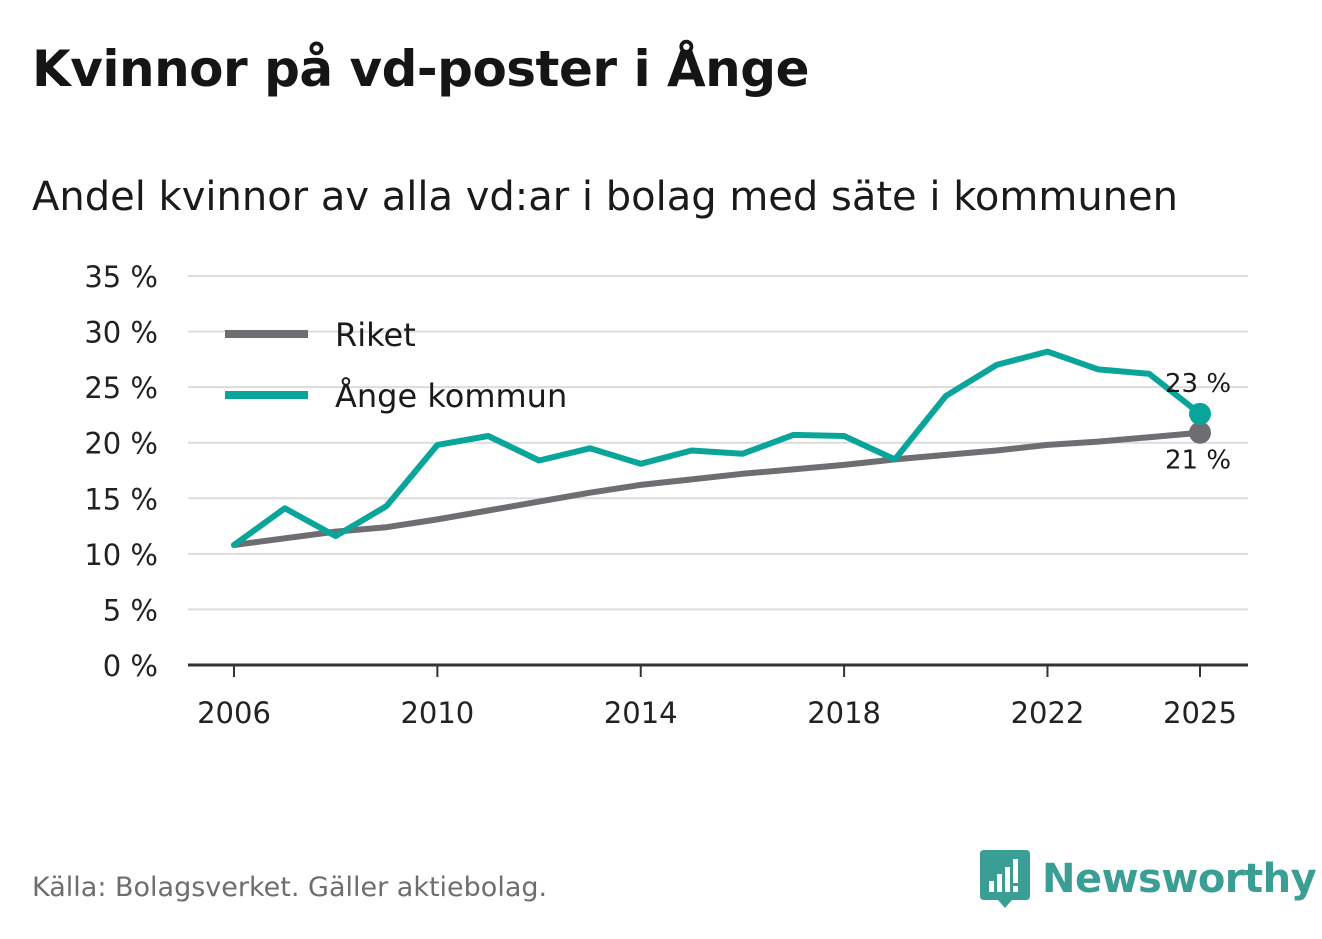  Describe the element at coordinates (290, 887) in the screenshot. I see `source-note: Källa: Bolagsverket. Gäller aktiebolag.` at that location.